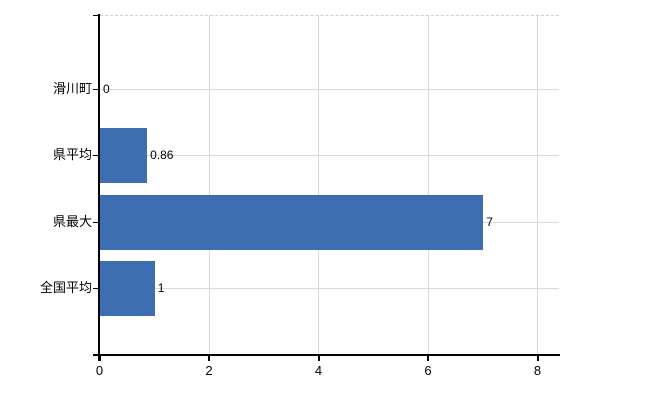 Image resolution: width=650 pixels, height=400 pixels. I want to click on value-label: 0, so click(106, 89).